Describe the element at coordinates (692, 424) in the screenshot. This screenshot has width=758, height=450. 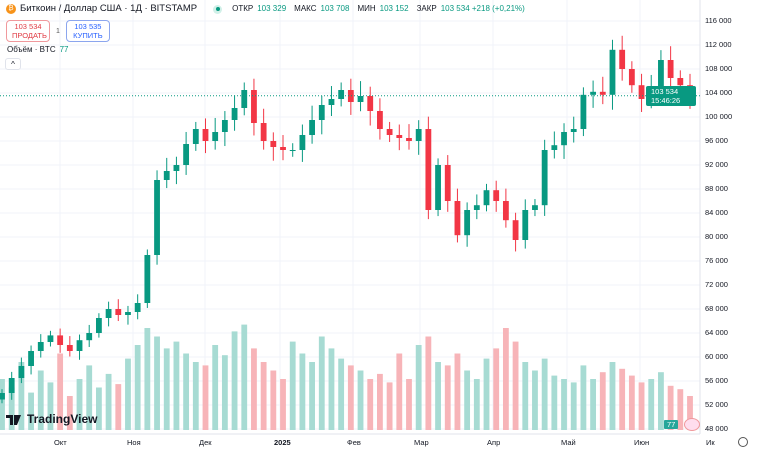
I see `us-flag-event-icon` at that location.